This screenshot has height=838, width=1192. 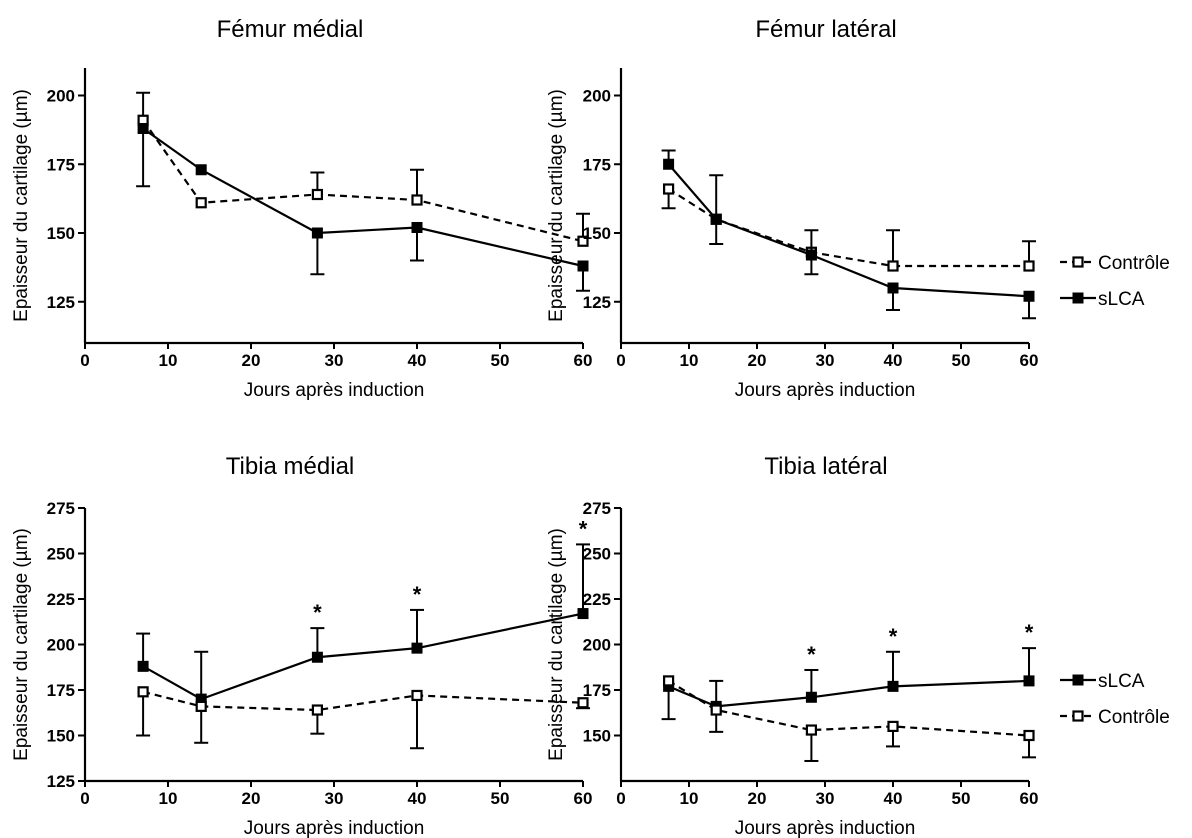 I want to click on legend-label: sLCA, so click(x=1121, y=299).